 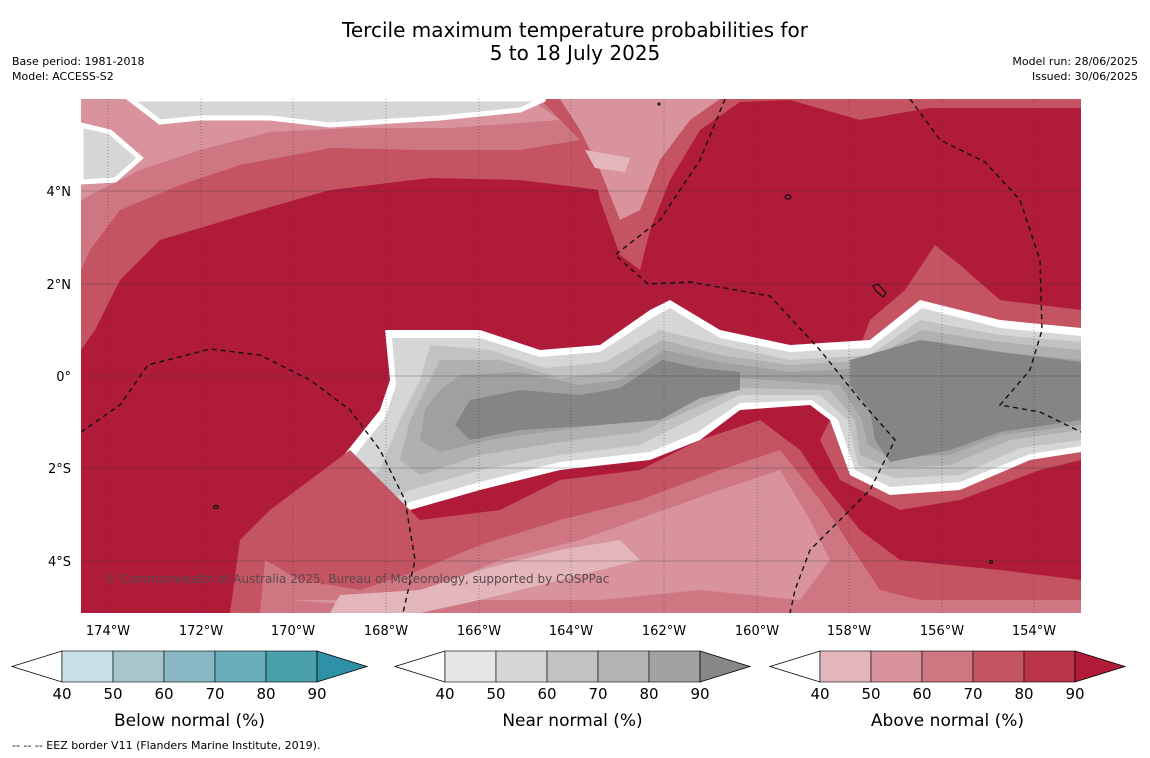 What do you see at coordinates (78, 69) in the screenshot?
I see `meta-left: Base period: 1981-2018 Model: ACCESS-S2` at bounding box center [78, 69].